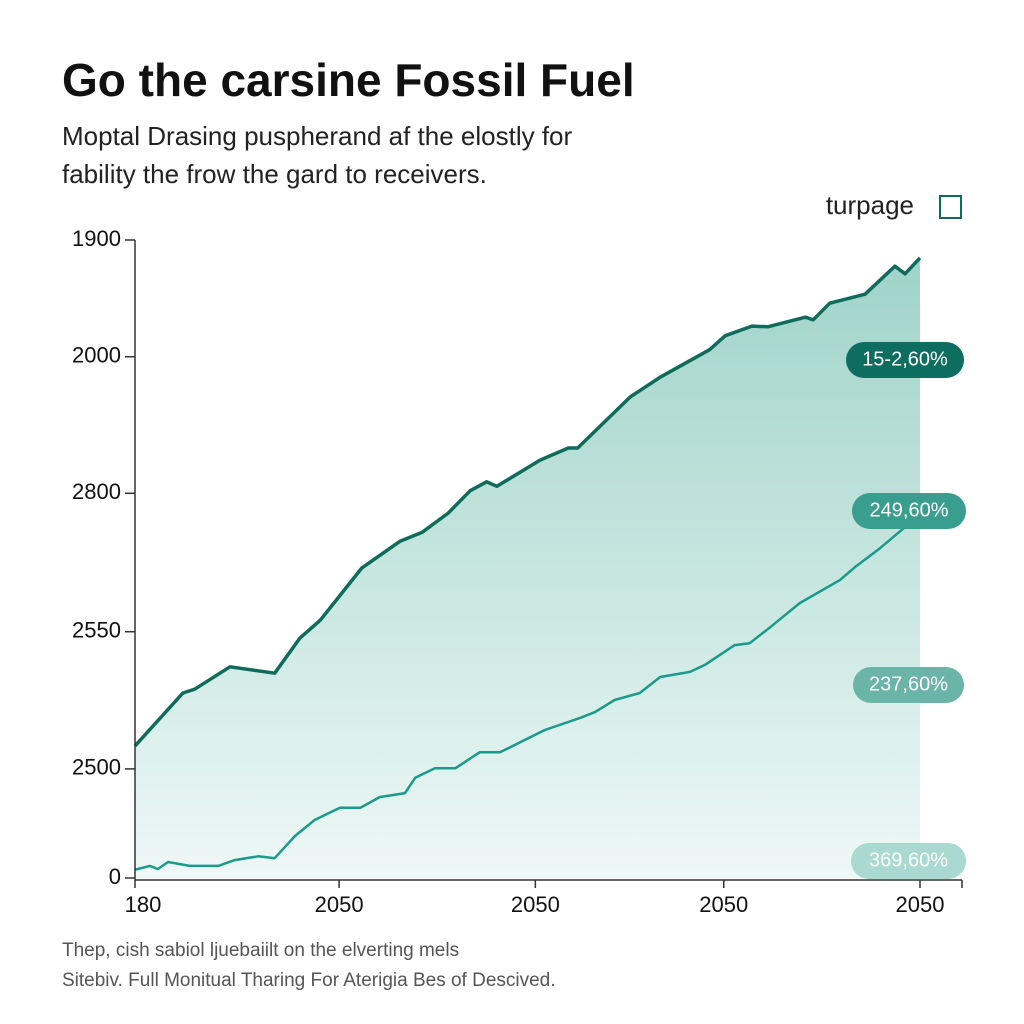 This screenshot has width=1024, height=1024. Describe the element at coordinates (96, 630) in the screenshot. I see `y-tick-label: 2550` at that location.